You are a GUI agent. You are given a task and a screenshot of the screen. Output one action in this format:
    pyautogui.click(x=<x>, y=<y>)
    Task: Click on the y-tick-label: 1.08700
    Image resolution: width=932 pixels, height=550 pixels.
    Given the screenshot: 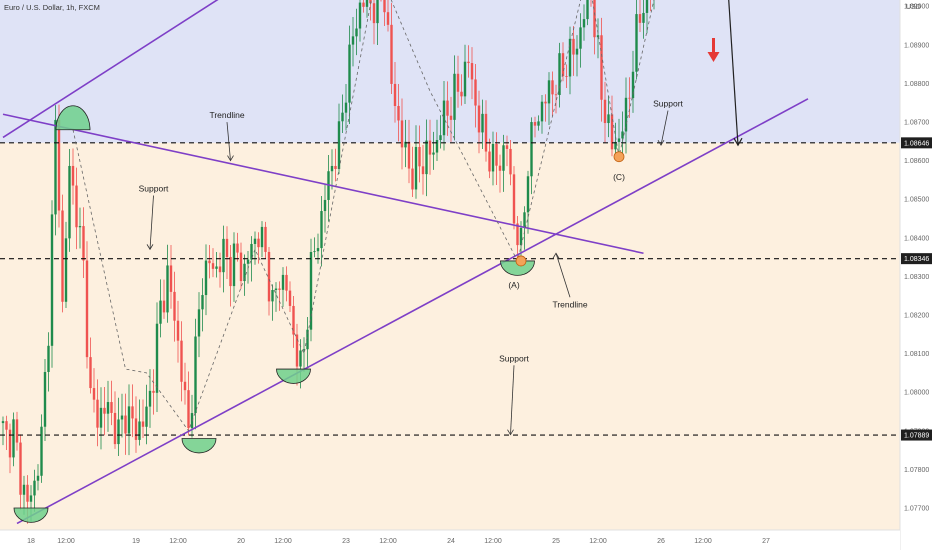 What is the action you would take?
    pyautogui.click(x=916, y=123)
    